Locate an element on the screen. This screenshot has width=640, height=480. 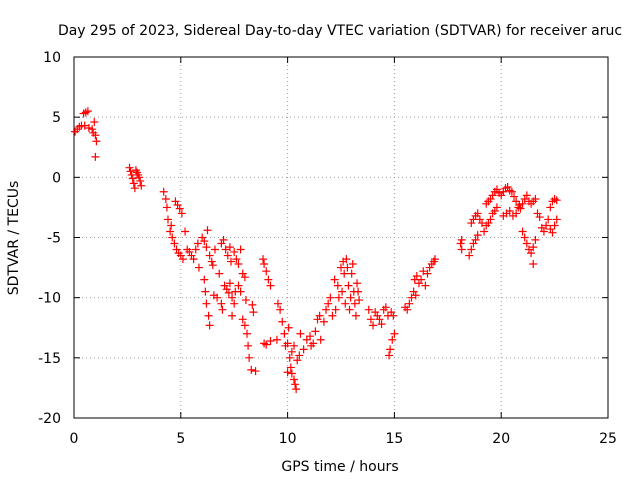
x-tick-labels: 0 5 10 15 20 25 is located at coordinates (343, 439).